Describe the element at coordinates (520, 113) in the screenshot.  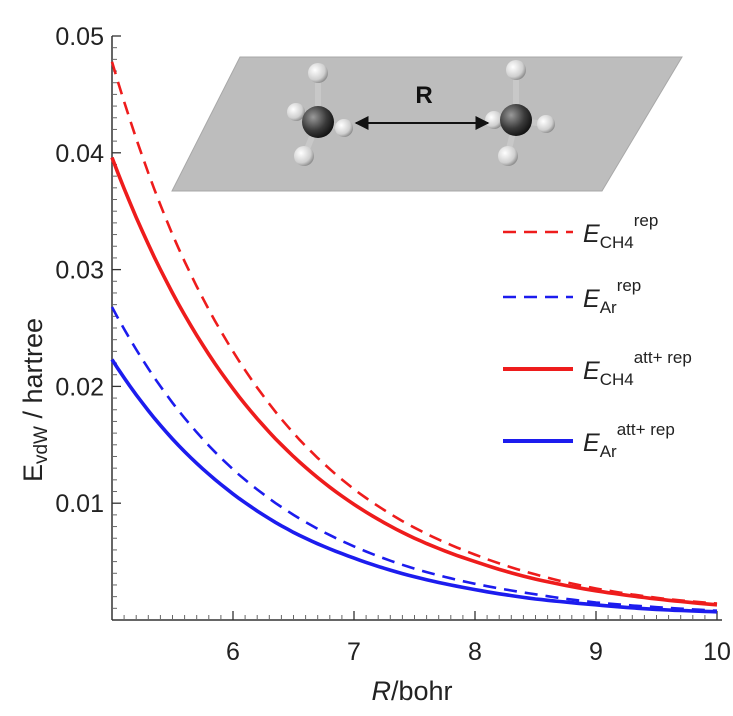
I see `methane-right` at that location.